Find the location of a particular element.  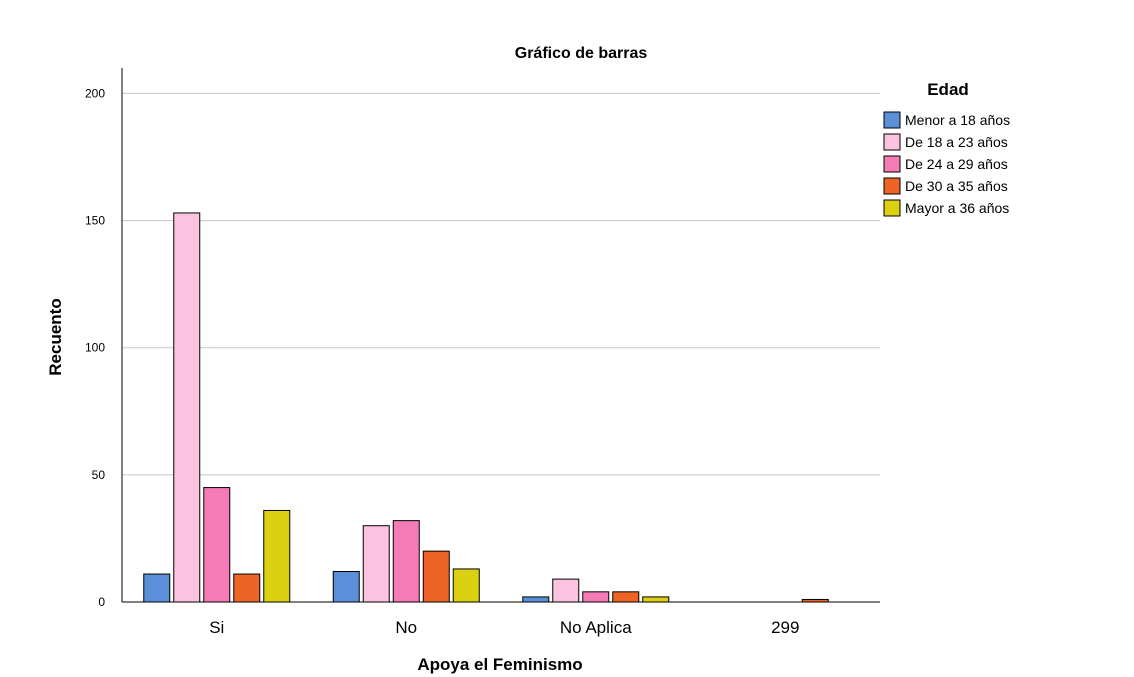

y-tick-label: 100 is located at coordinates (95, 348).